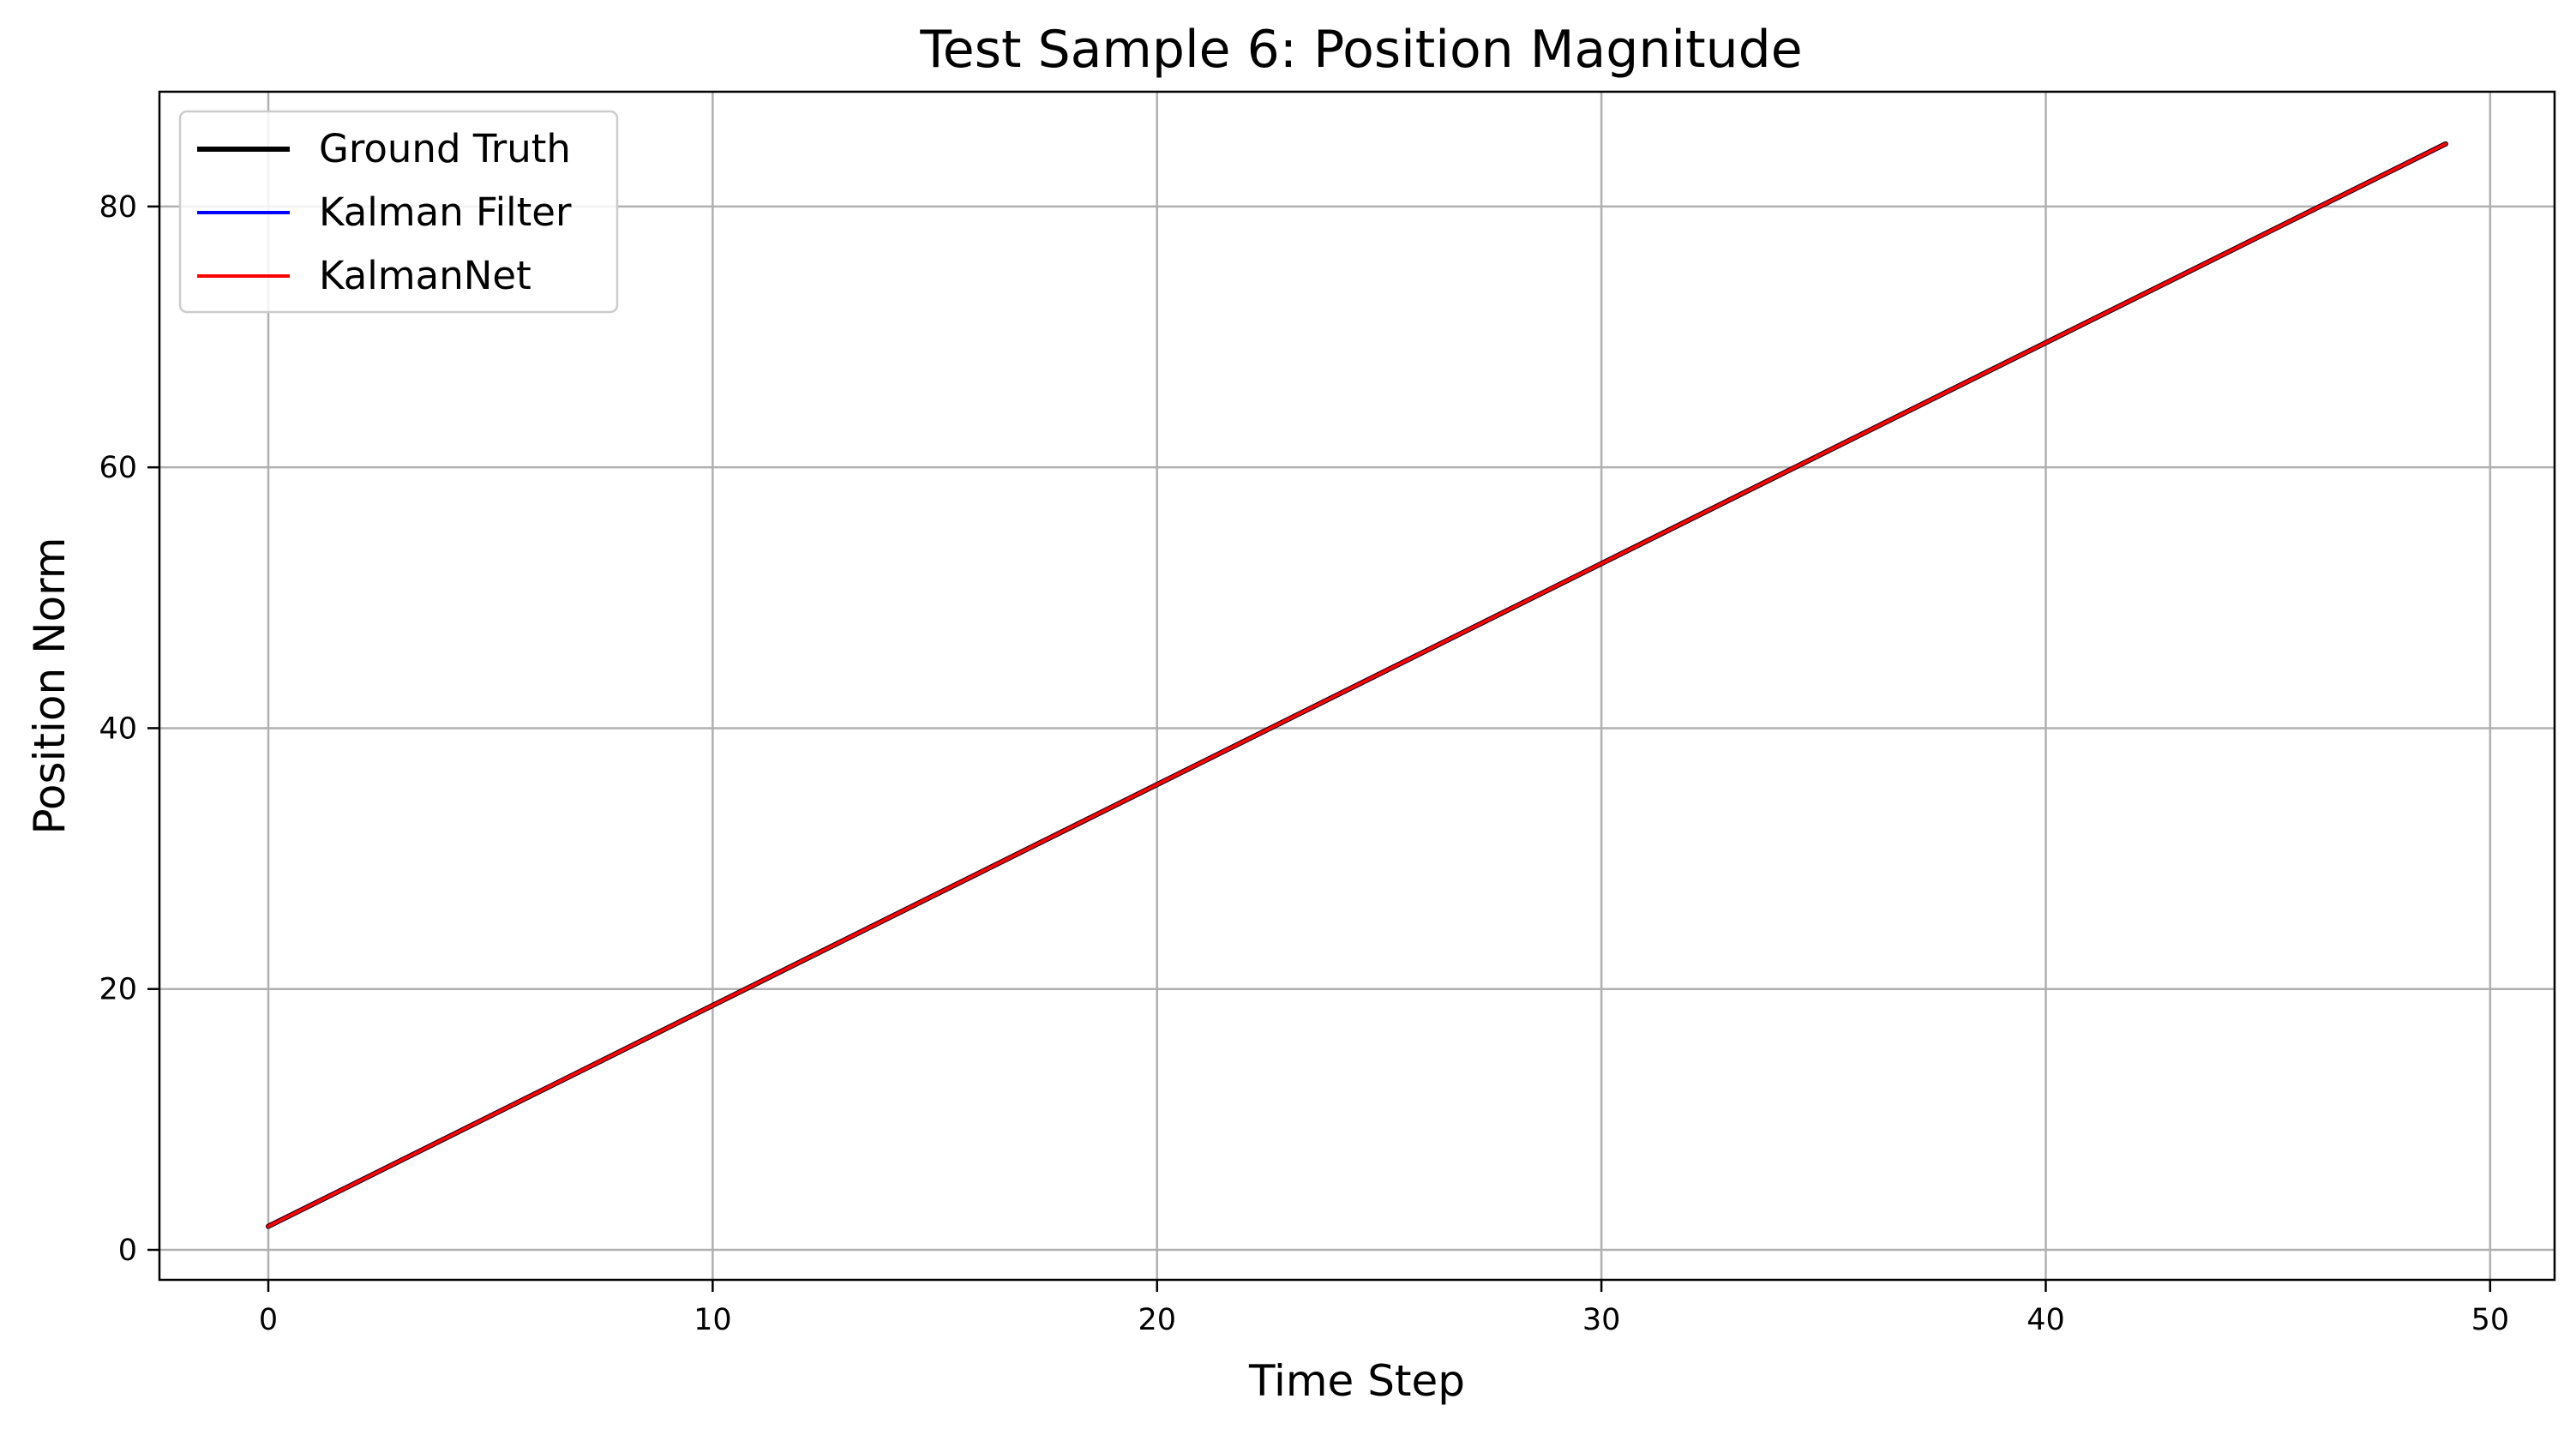 The height and width of the screenshot is (1429, 2576). I want to click on x-ticks: 0 10 20 30 40 50, so click(1384, 1308).